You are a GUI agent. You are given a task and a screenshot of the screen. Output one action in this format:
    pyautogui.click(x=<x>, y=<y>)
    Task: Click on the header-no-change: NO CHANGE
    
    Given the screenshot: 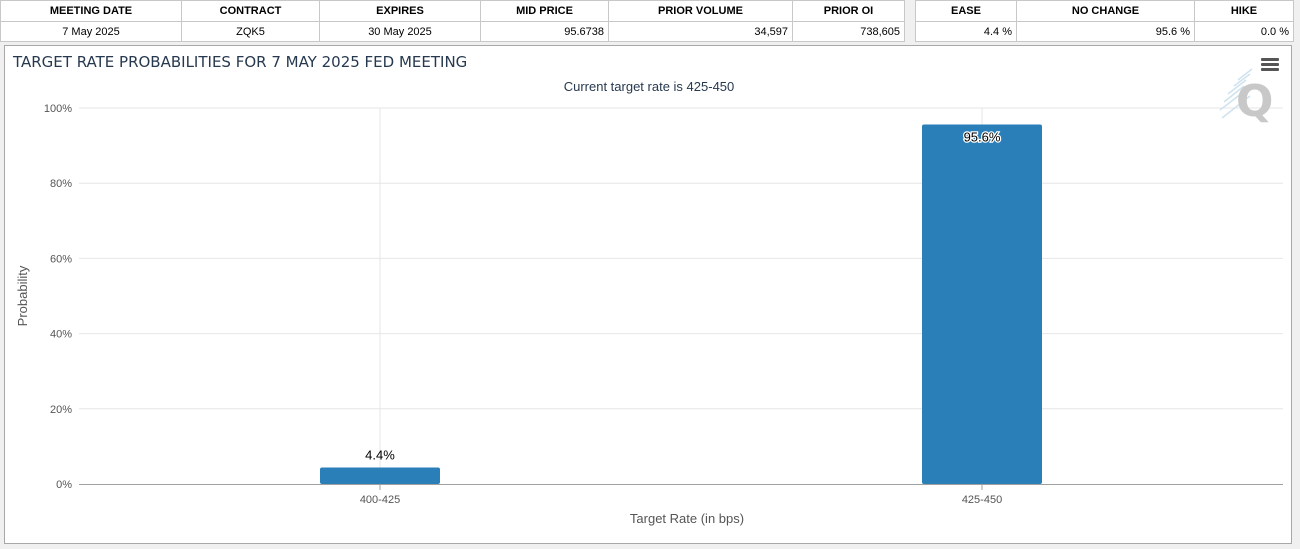 What is the action you would take?
    pyautogui.click(x=1105, y=11)
    